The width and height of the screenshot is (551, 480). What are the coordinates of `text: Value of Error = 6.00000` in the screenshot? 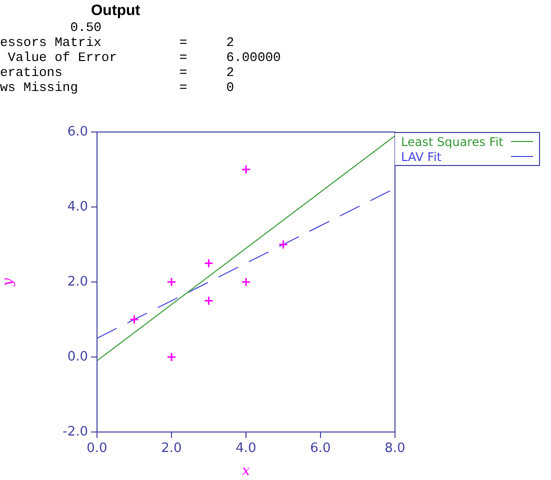 It's located at (143, 57).